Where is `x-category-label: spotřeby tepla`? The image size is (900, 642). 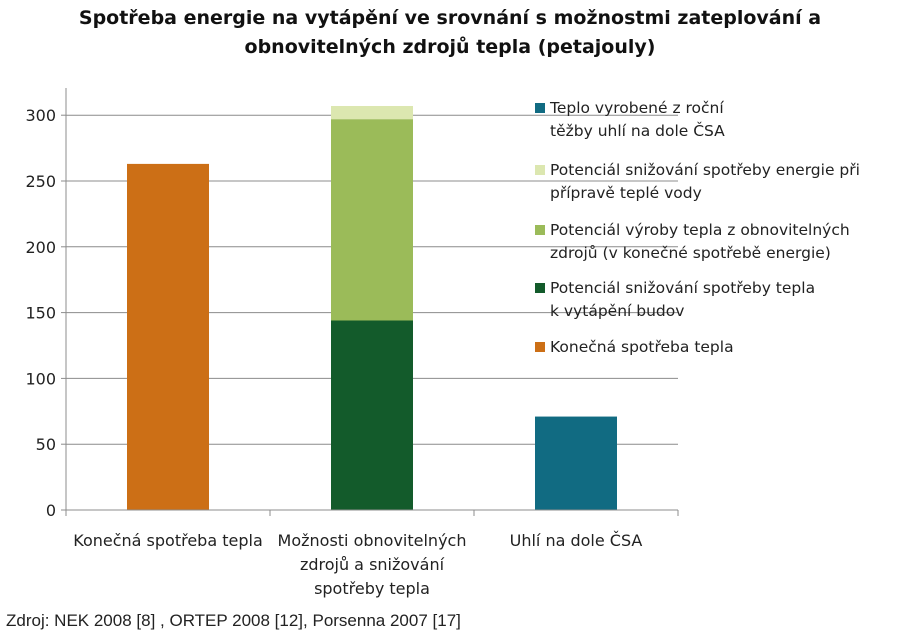 x-category-label: spotřeby tepla is located at coordinates (372, 588).